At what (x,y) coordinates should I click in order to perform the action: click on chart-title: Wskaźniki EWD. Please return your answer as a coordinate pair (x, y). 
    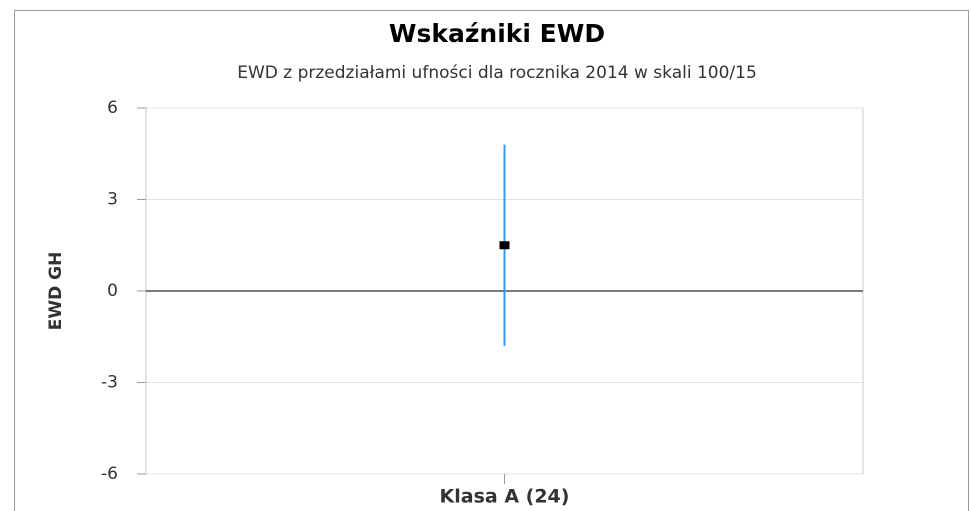
    Looking at the image, I should click on (497, 33).